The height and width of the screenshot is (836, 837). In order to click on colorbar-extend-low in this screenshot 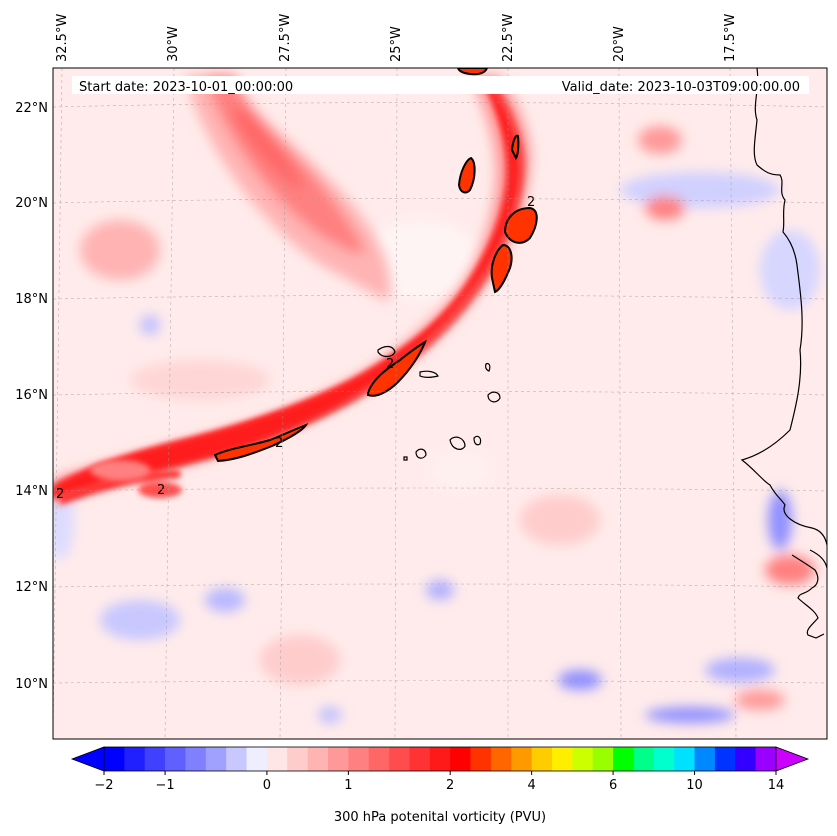, I will do `click(87, 759)`.